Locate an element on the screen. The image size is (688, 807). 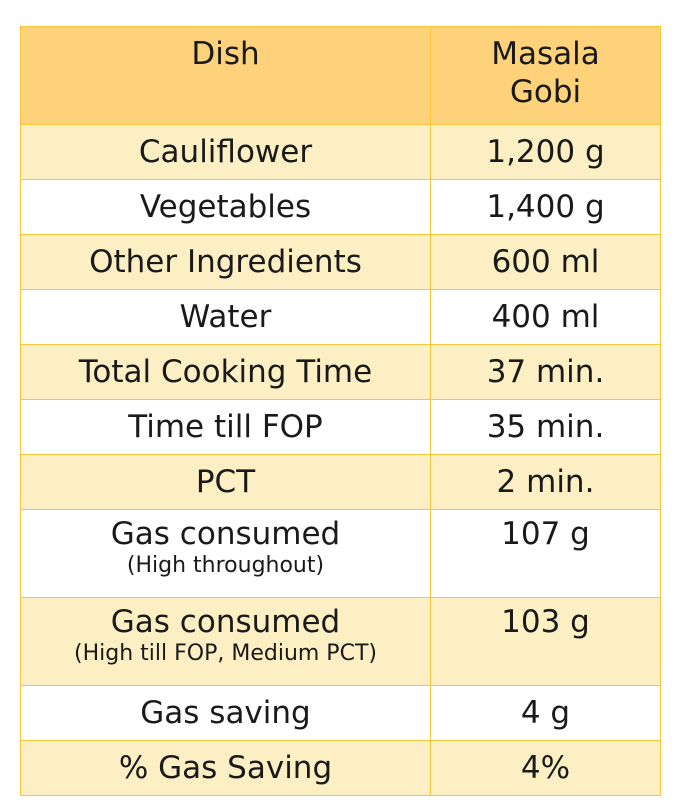
table-row-cauliflower: Cauliflower 1,200 g is located at coordinates (340, 152).